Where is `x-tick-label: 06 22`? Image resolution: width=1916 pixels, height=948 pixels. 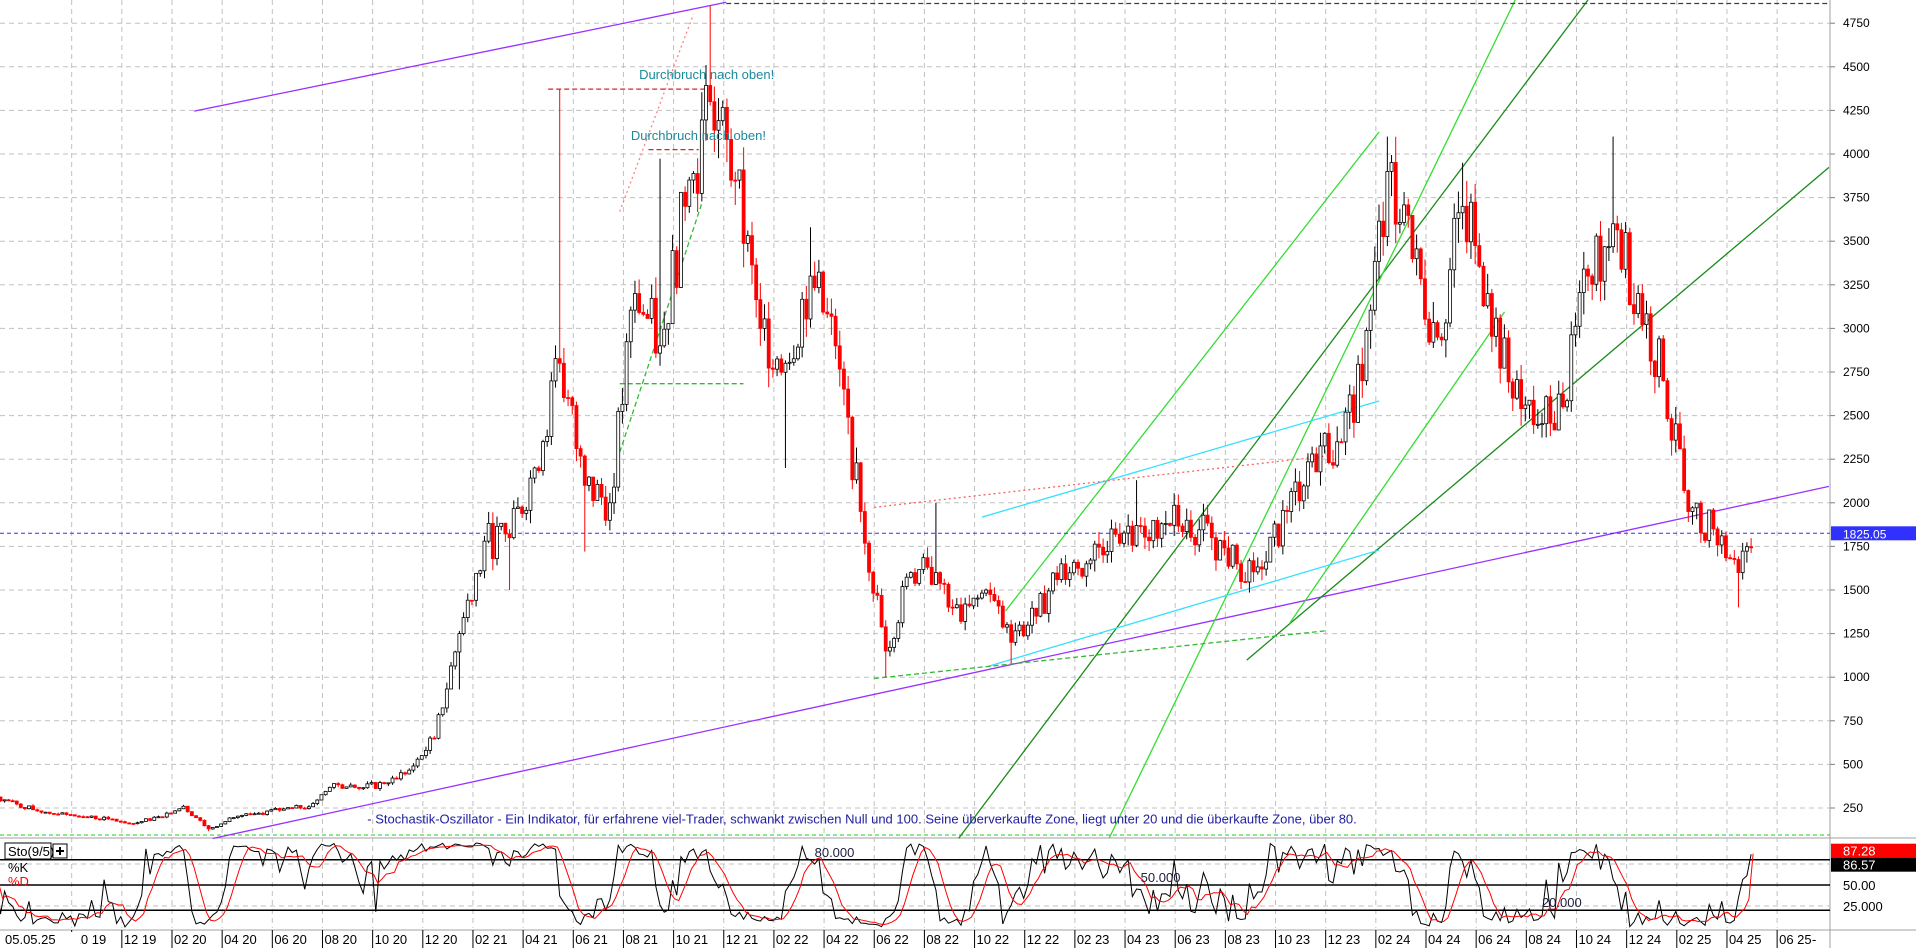 x-tick-label: 06 22 is located at coordinates (892, 939).